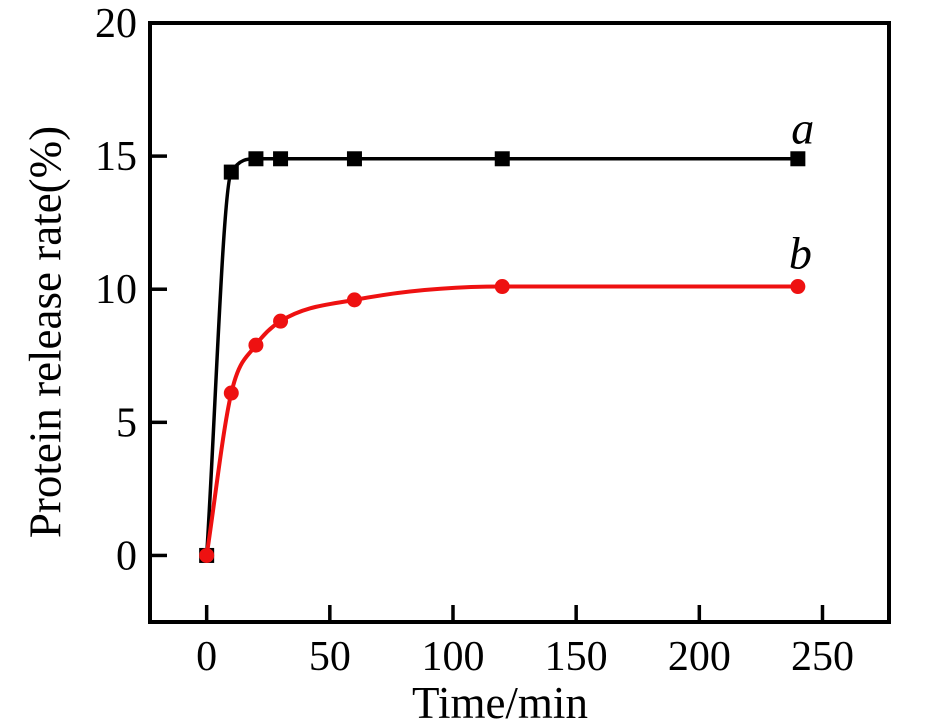  What do you see at coordinates (116, 157) in the screenshot?
I see `y-axis-tick-label: 15` at bounding box center [116, 157].